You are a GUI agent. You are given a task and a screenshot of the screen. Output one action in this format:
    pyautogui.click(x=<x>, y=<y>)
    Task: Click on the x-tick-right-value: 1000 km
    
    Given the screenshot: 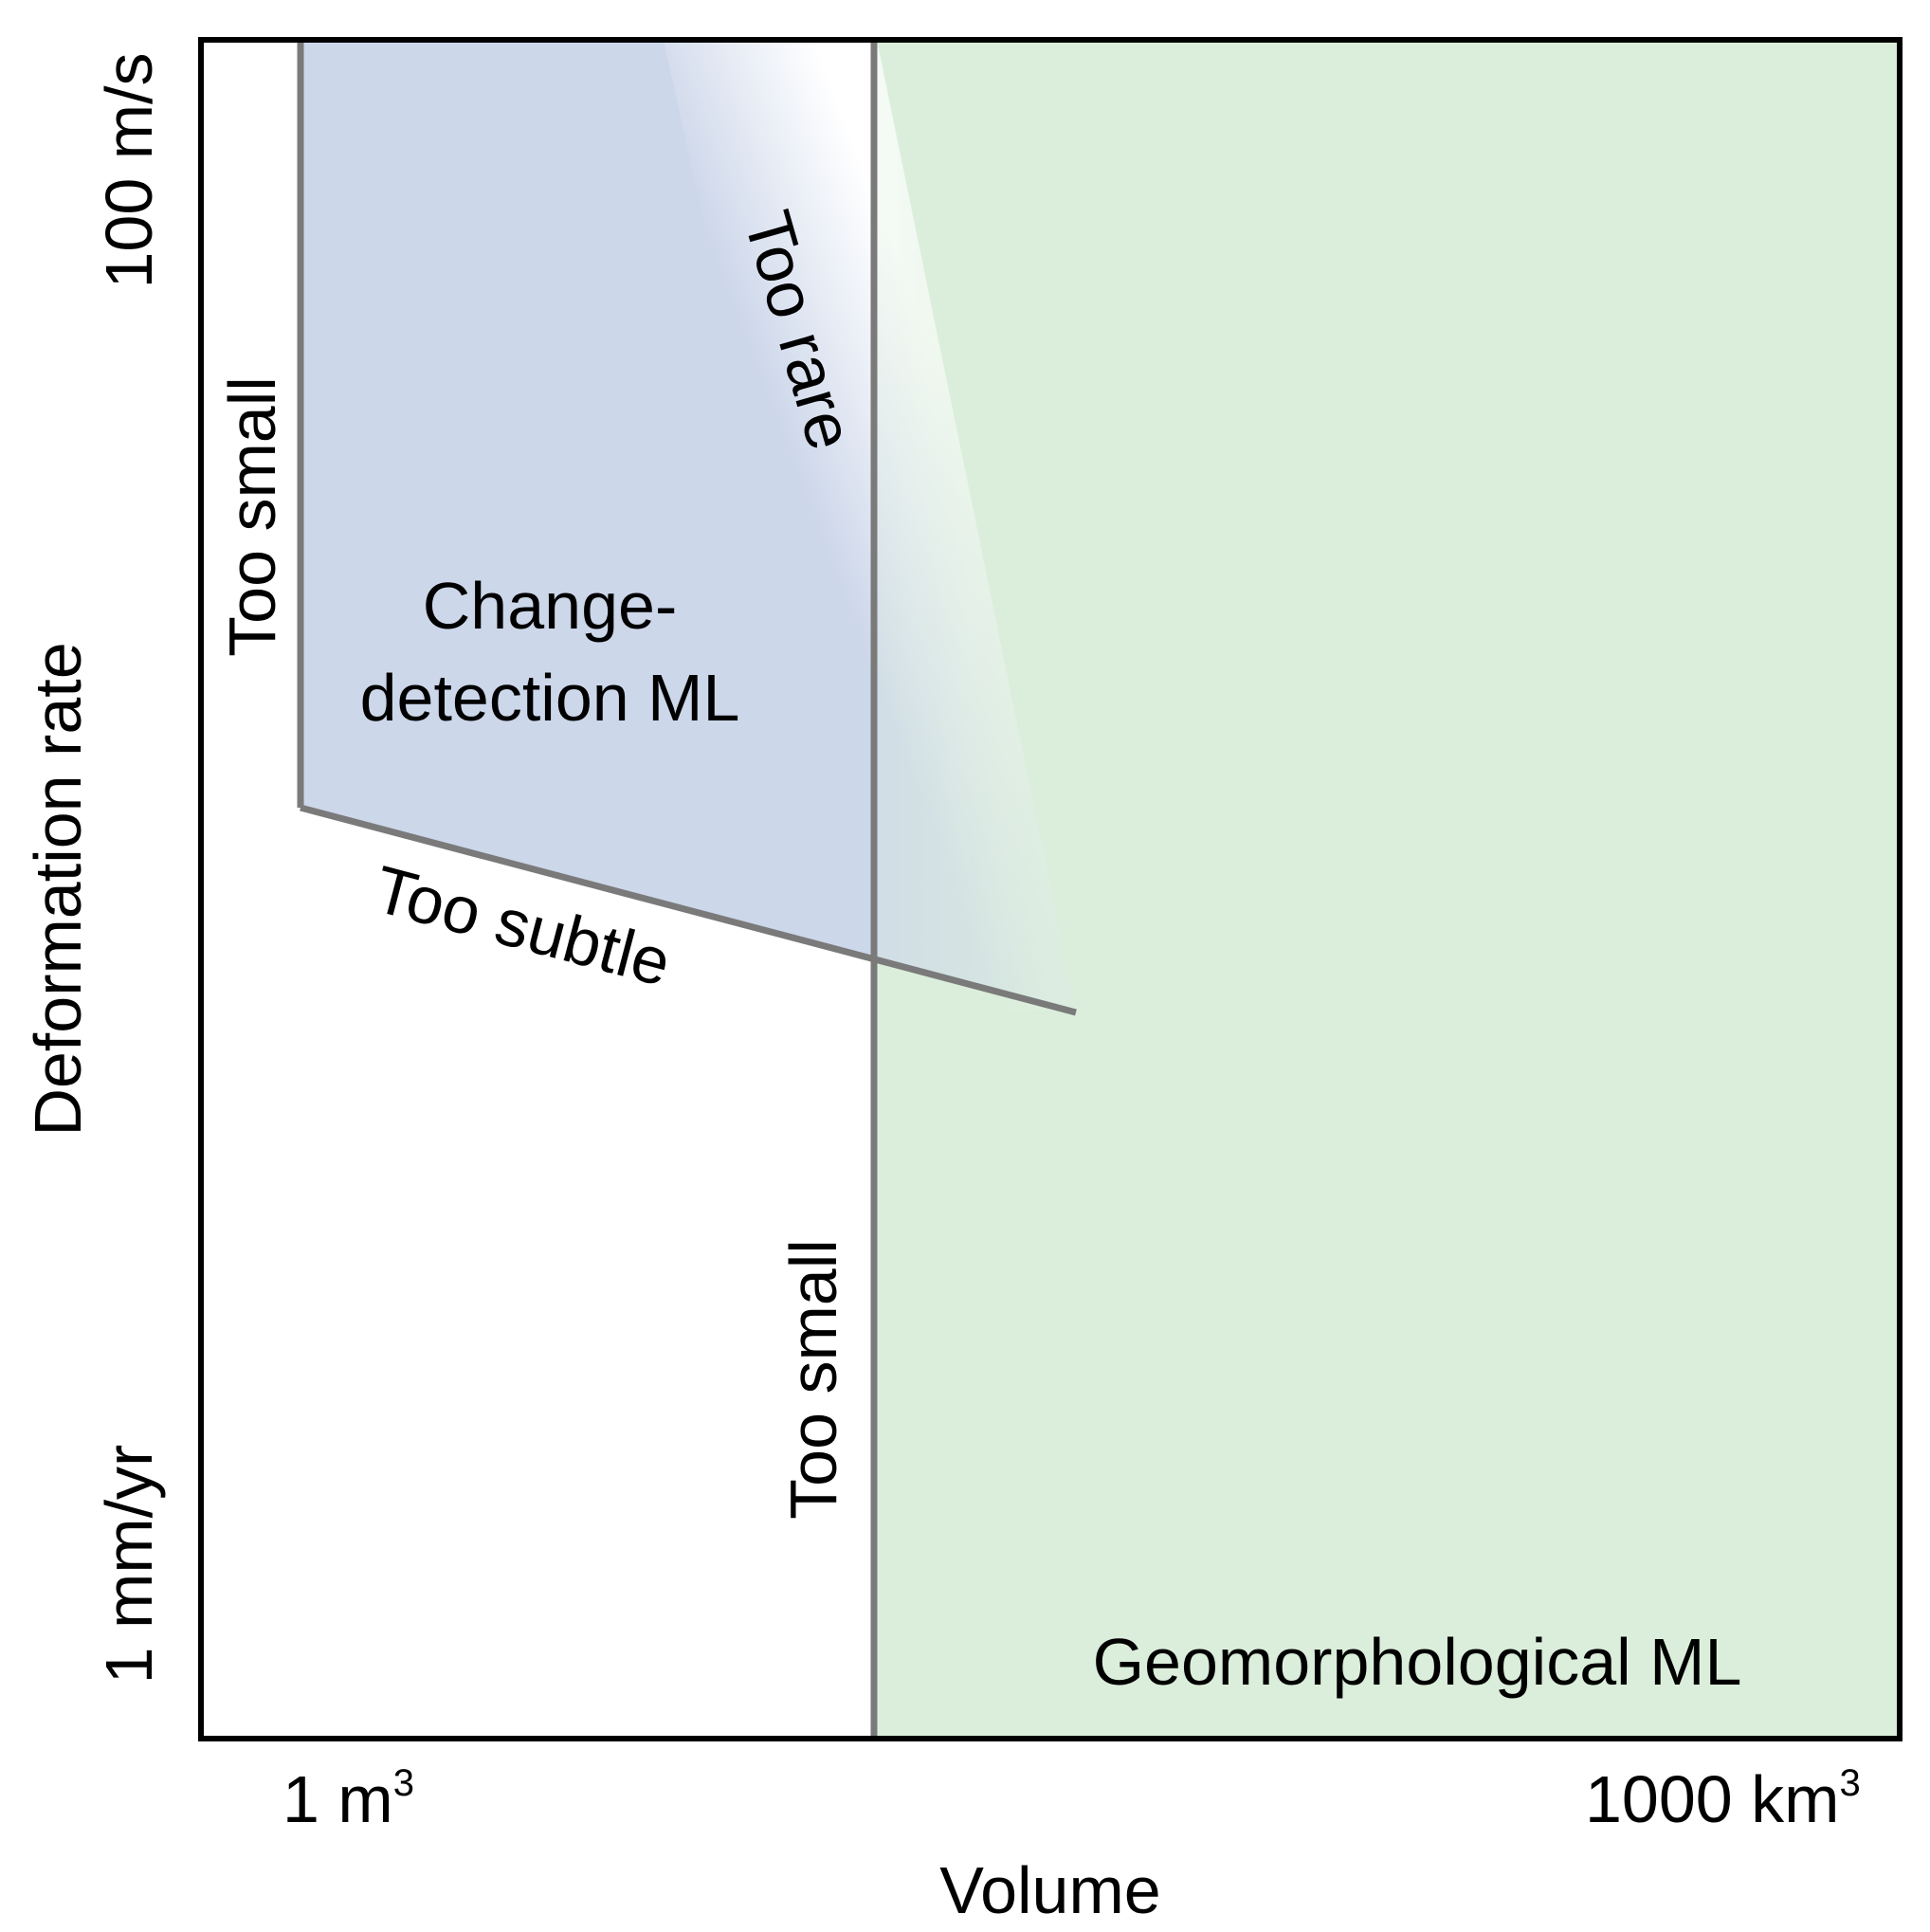 What is the action you would take?
    pyautogui.click(x=1712, y=1799)
    